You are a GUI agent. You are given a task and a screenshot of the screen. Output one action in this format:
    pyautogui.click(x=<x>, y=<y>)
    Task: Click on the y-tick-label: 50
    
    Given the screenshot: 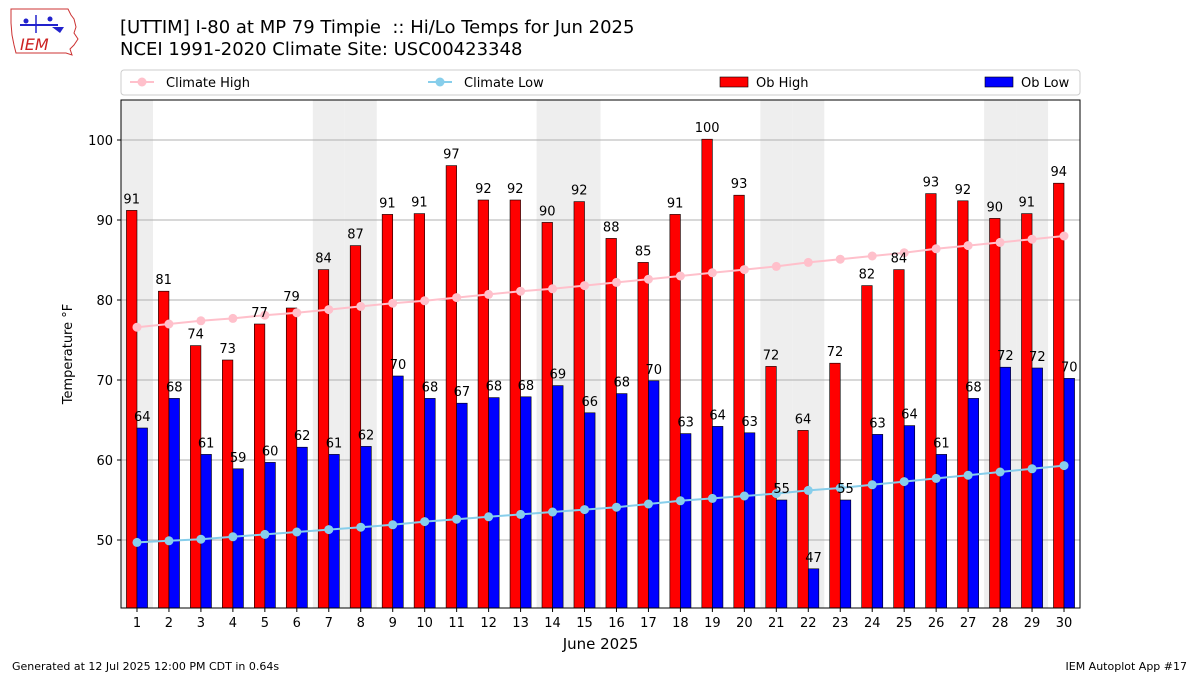 What is the action you would take?
    pyautogui.click(x=104, y=541)
    